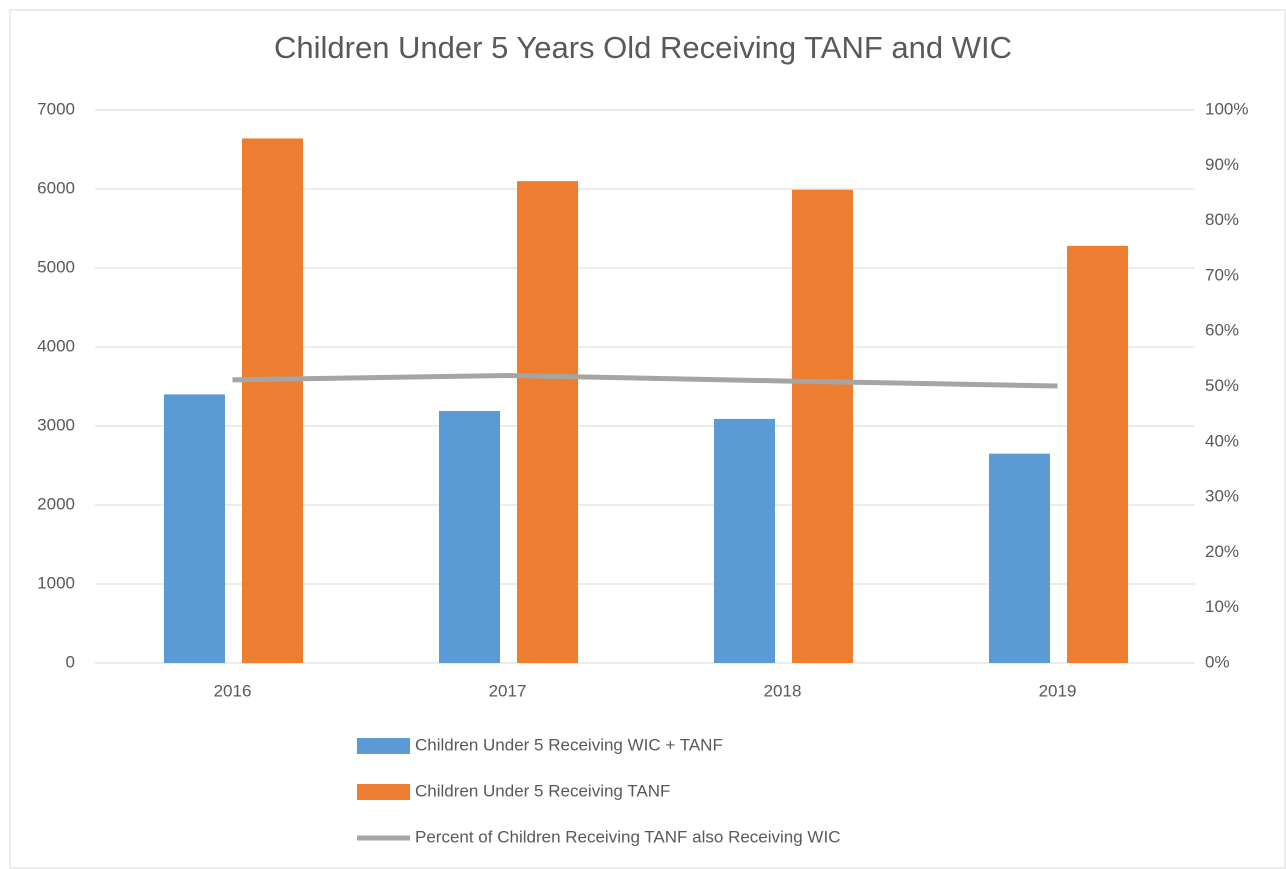 This screenshot has height=869, width=1286. What do you see at coordinates (645, 380) in the screenshot?
I see `line` at bounding box center [645, 380].